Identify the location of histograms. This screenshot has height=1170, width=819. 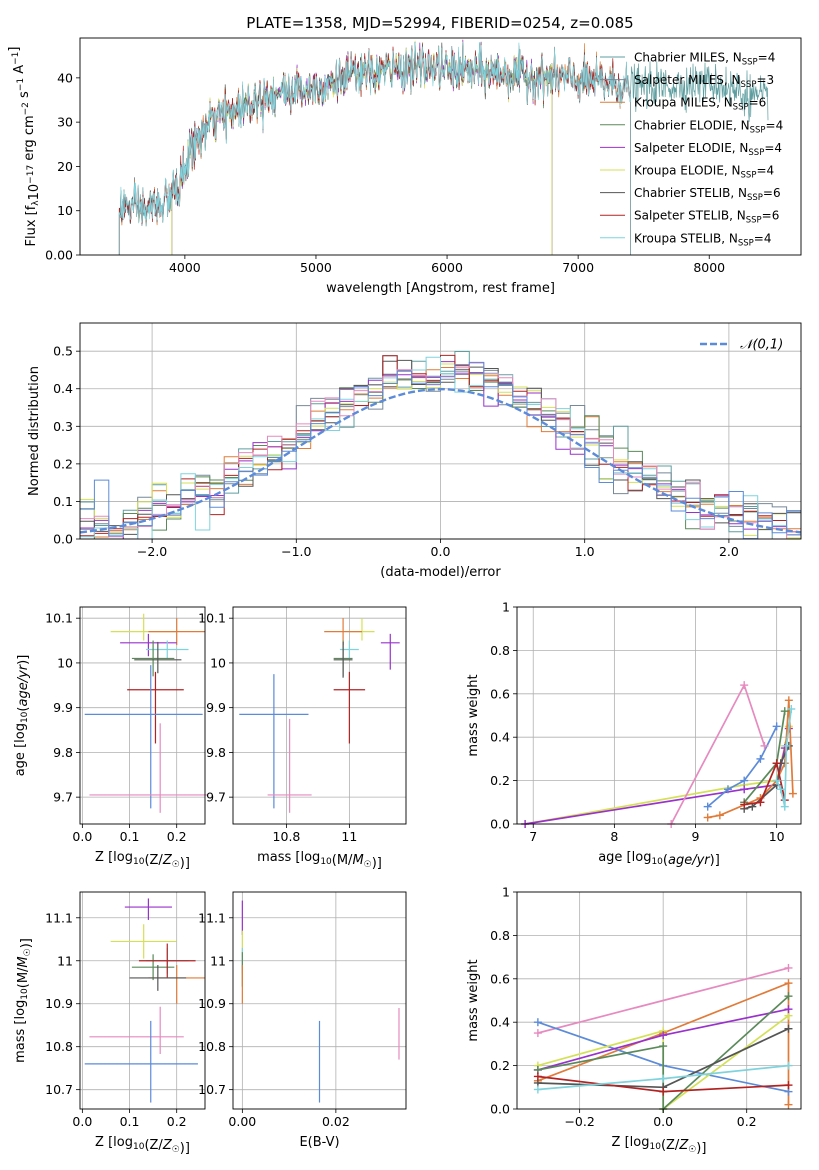
(440, 445).